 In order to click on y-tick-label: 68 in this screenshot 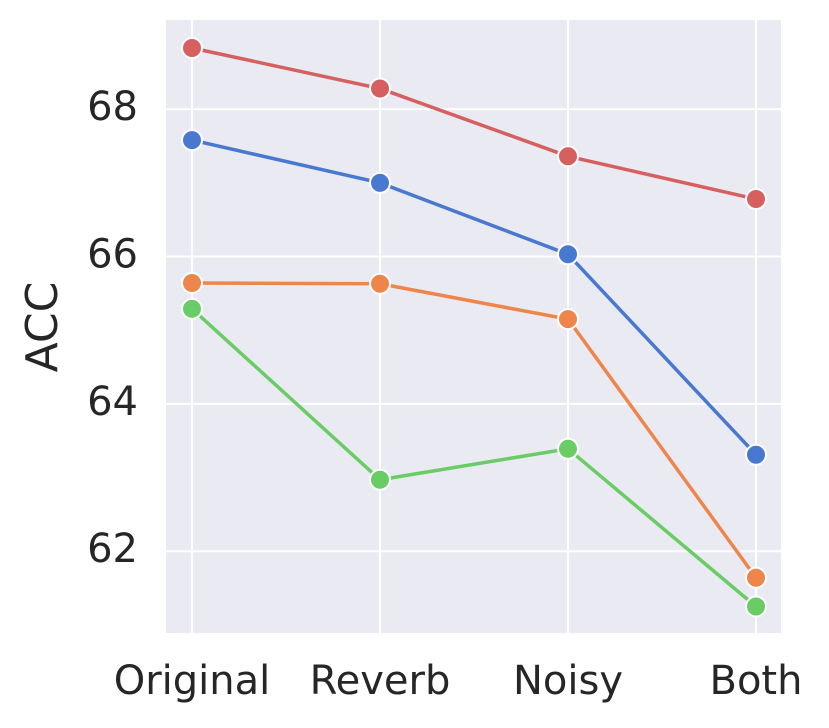, I will do `click(112, 107)`.